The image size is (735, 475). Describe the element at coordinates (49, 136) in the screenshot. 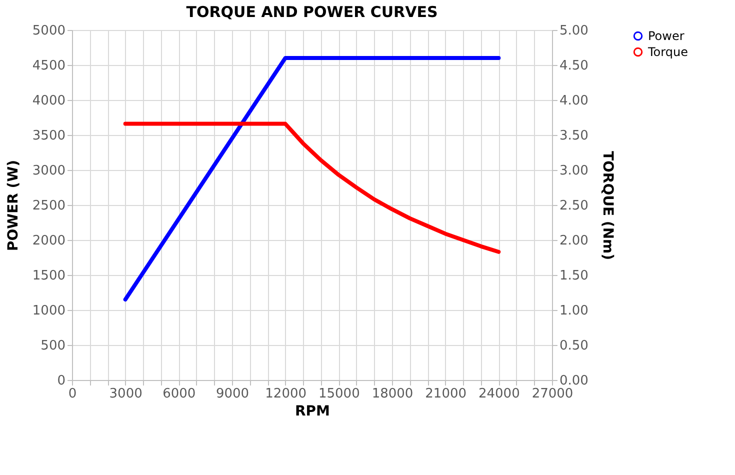

I see `y-tick-label: 3500` at that location.